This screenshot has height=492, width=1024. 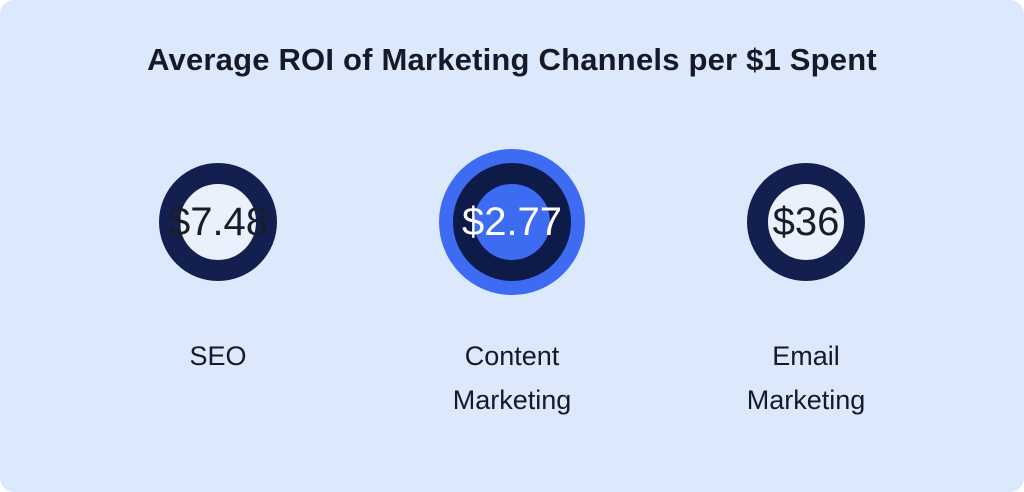 What do you see at coordinates (512, 378) in the screenshot?
I see `content-marketing-label: Content Marketing` at bounding box center [512, 378].